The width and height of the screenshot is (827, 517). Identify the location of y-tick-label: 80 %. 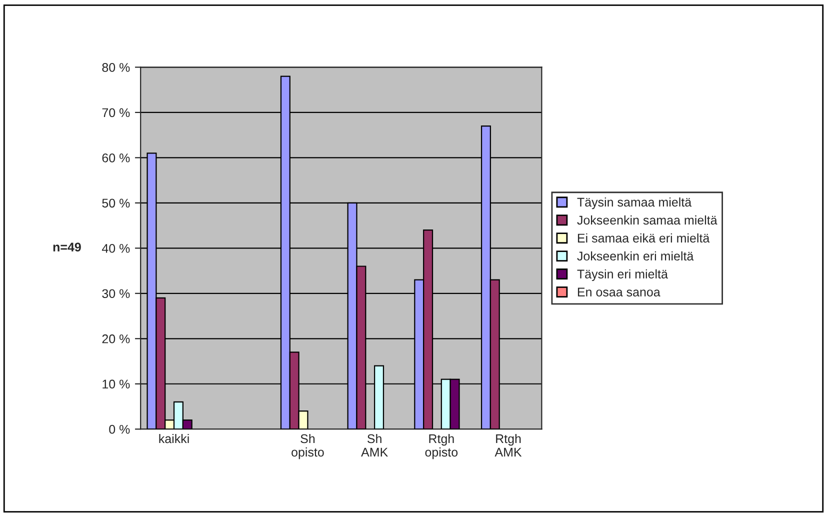
(116, 67).